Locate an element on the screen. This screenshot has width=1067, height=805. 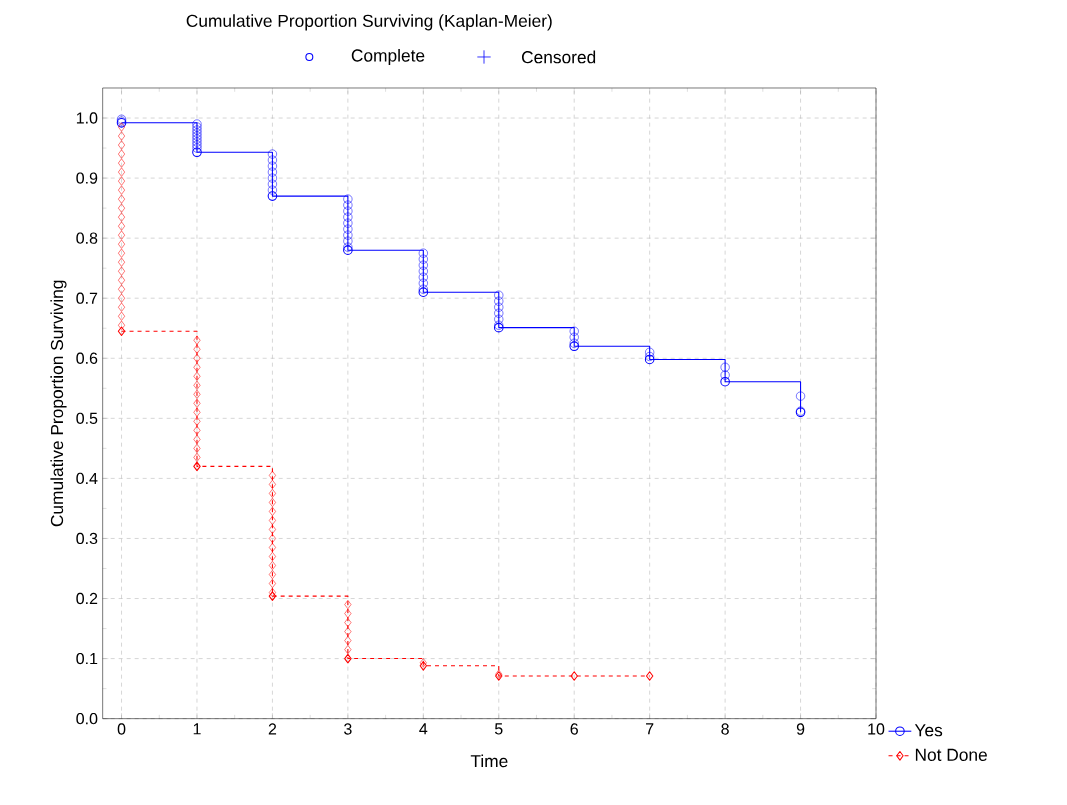
x-tick-label: 5 is located at coordinates (498, 729).